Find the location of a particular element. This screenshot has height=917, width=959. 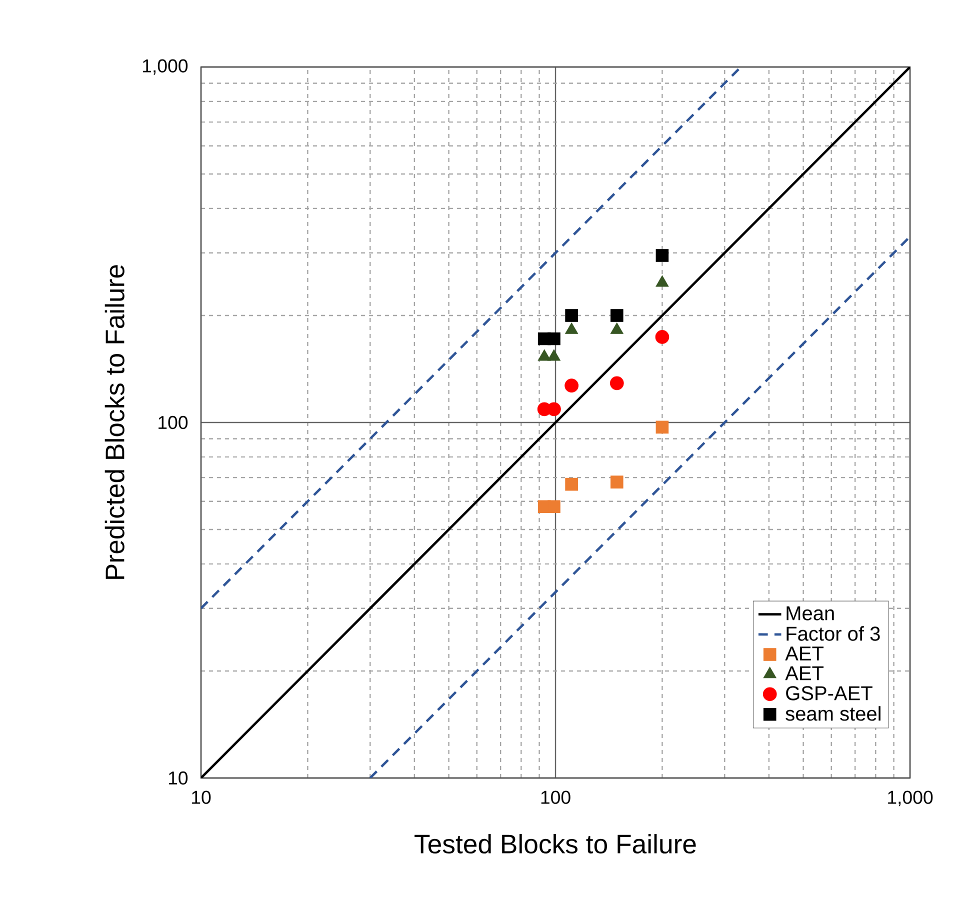

legend-label: Factor of 3 is located at coordinates (833, 633).